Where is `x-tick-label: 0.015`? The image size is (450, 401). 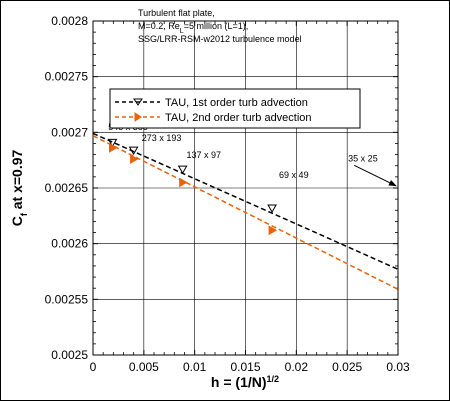 x-tick-label: 0.015 is located at coordinates (245, 367).